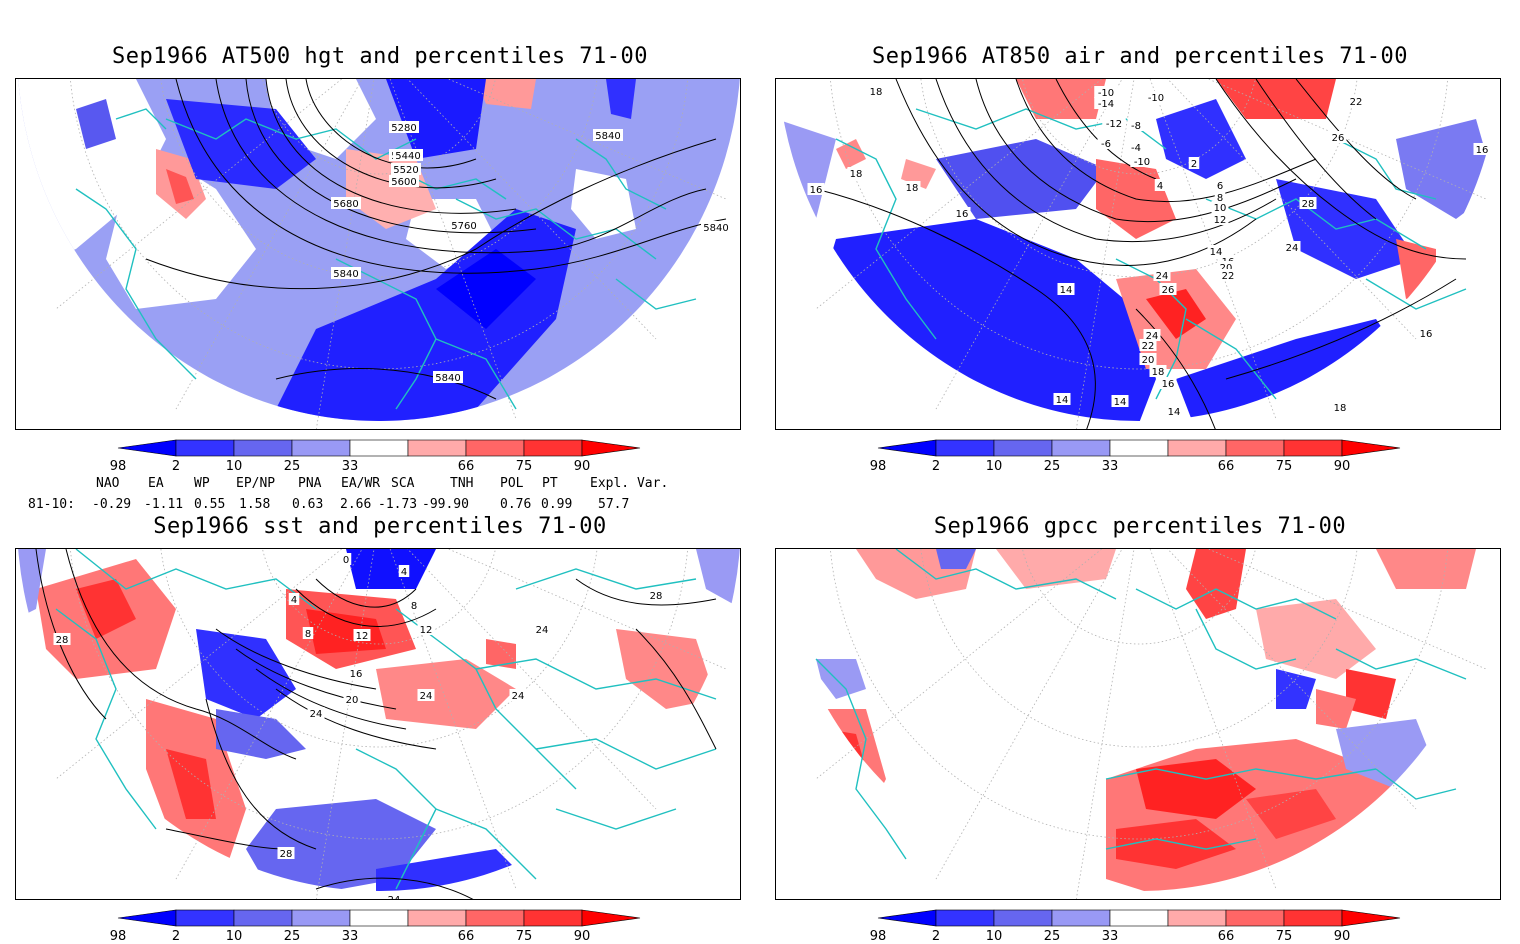  I want to click on index-header: EA/WR, so click(361, 483).